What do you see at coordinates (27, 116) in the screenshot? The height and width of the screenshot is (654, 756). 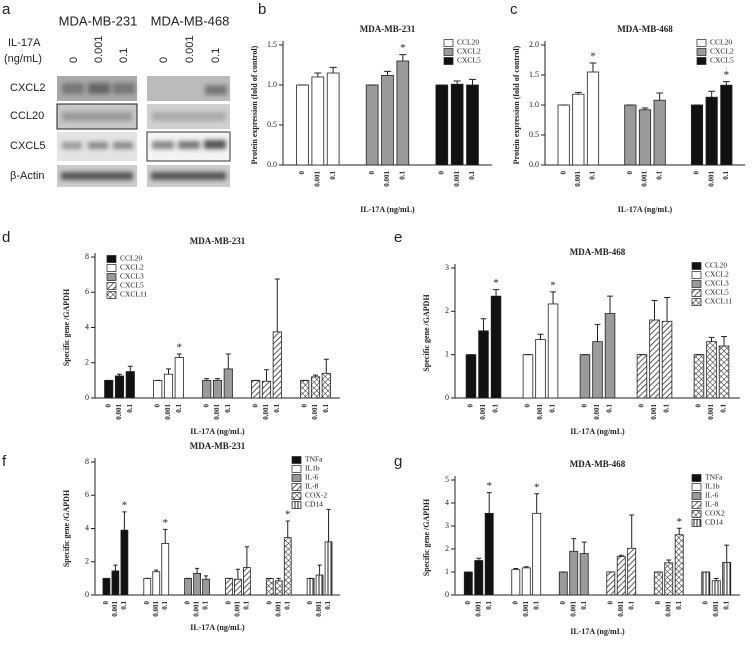 I see `row-label: CCL20` at bounding box center [27, 116].